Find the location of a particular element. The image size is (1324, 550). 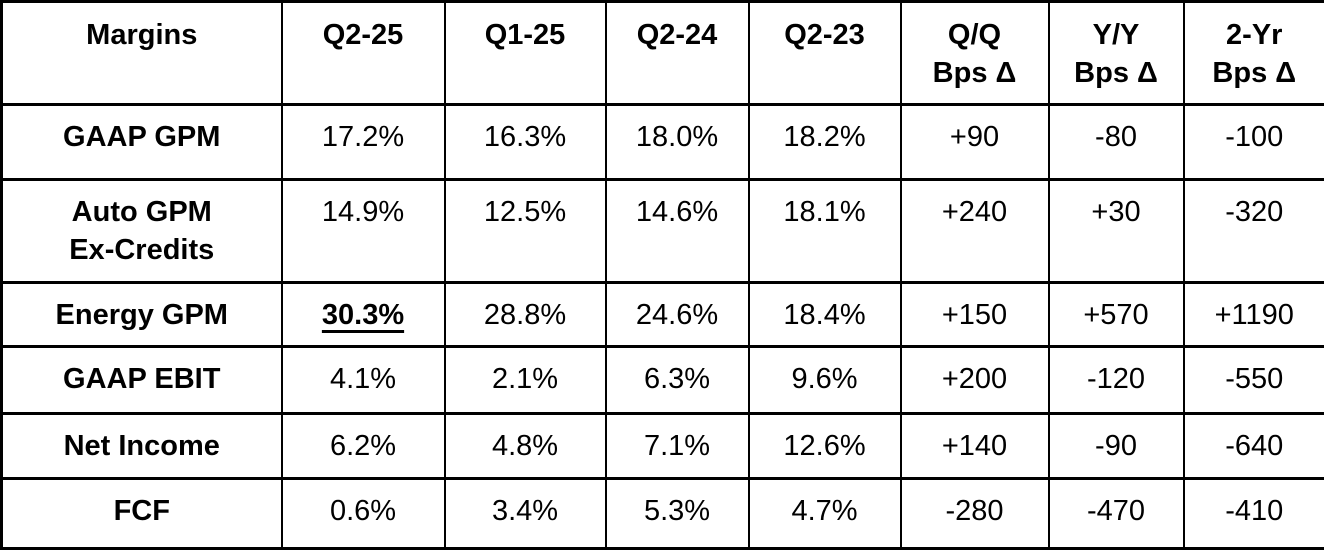

cell-energy-gpm-2yr-bps: +1190 is located at coordinates (1254, 315).